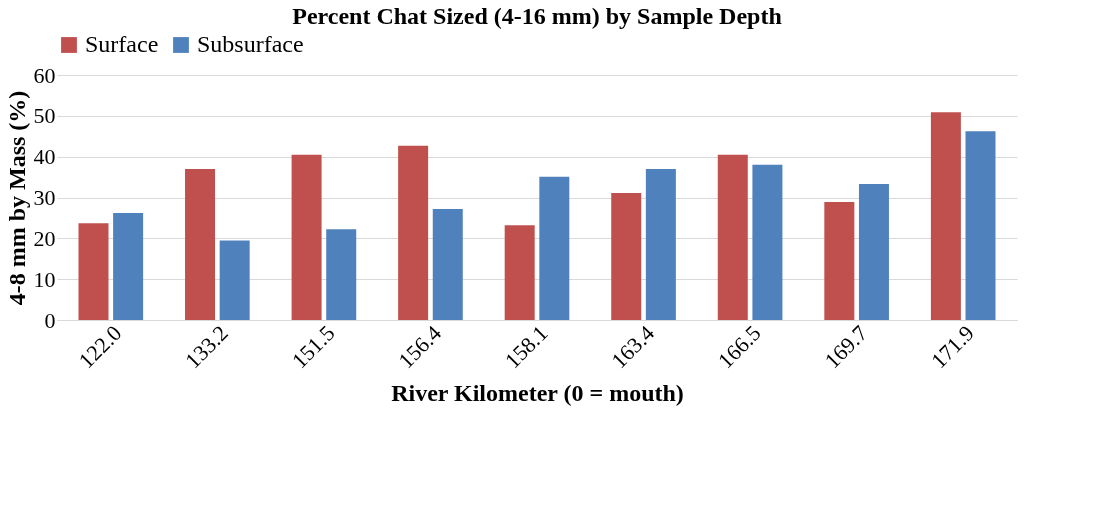 This screenshot has height=527, width=1094. Describe the element at coordinates (16, 198) in the screenshot. I see `y-axis-title: 4-8 mm by Mass (%)` at that location.